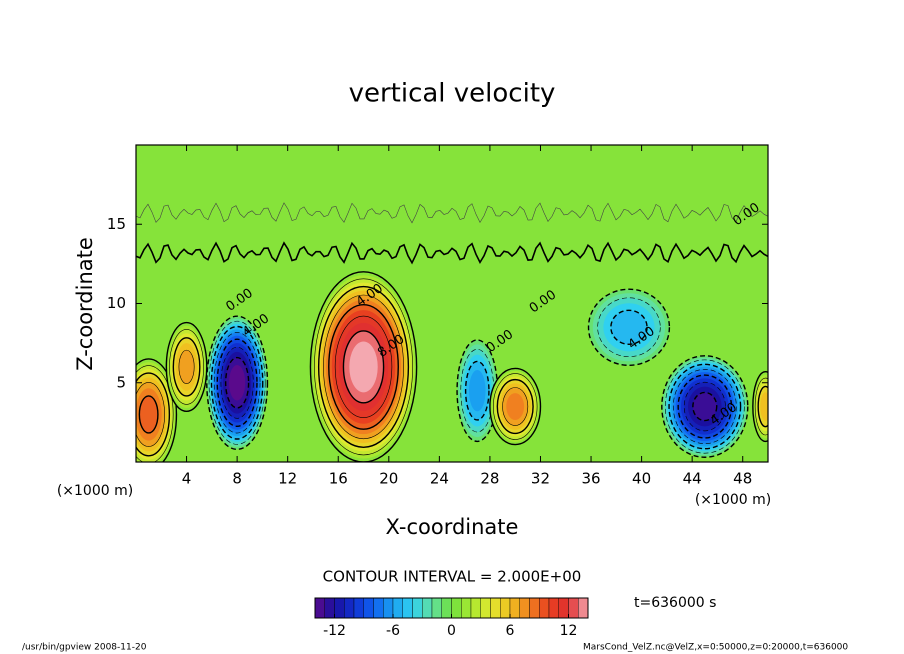 Image resolution: width=904 pixels, height=654 pixels. What do you see at coordinates (84, 648) in the screenshot?
I see `footer-left: /usr/bin/gpview 2008-11-20` at bounding box center [84, 648].